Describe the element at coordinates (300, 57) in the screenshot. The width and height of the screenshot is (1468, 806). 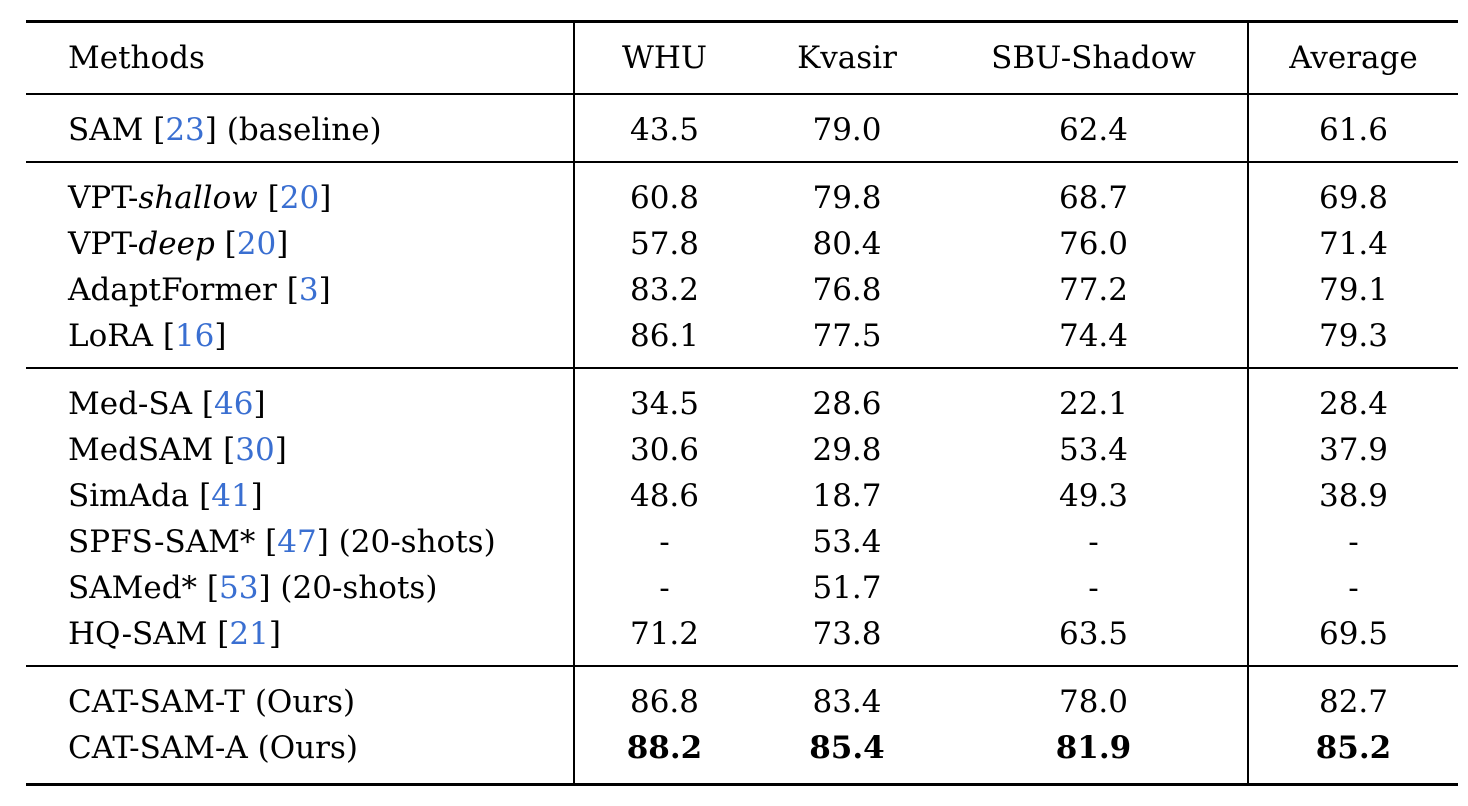
I see `header-methods: Methods` at that location.